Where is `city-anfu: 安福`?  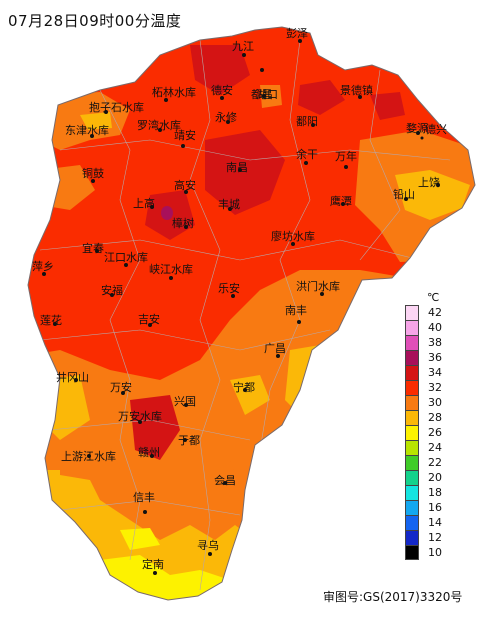 city-anfu: 安福 is located at coordinates (112, 290).